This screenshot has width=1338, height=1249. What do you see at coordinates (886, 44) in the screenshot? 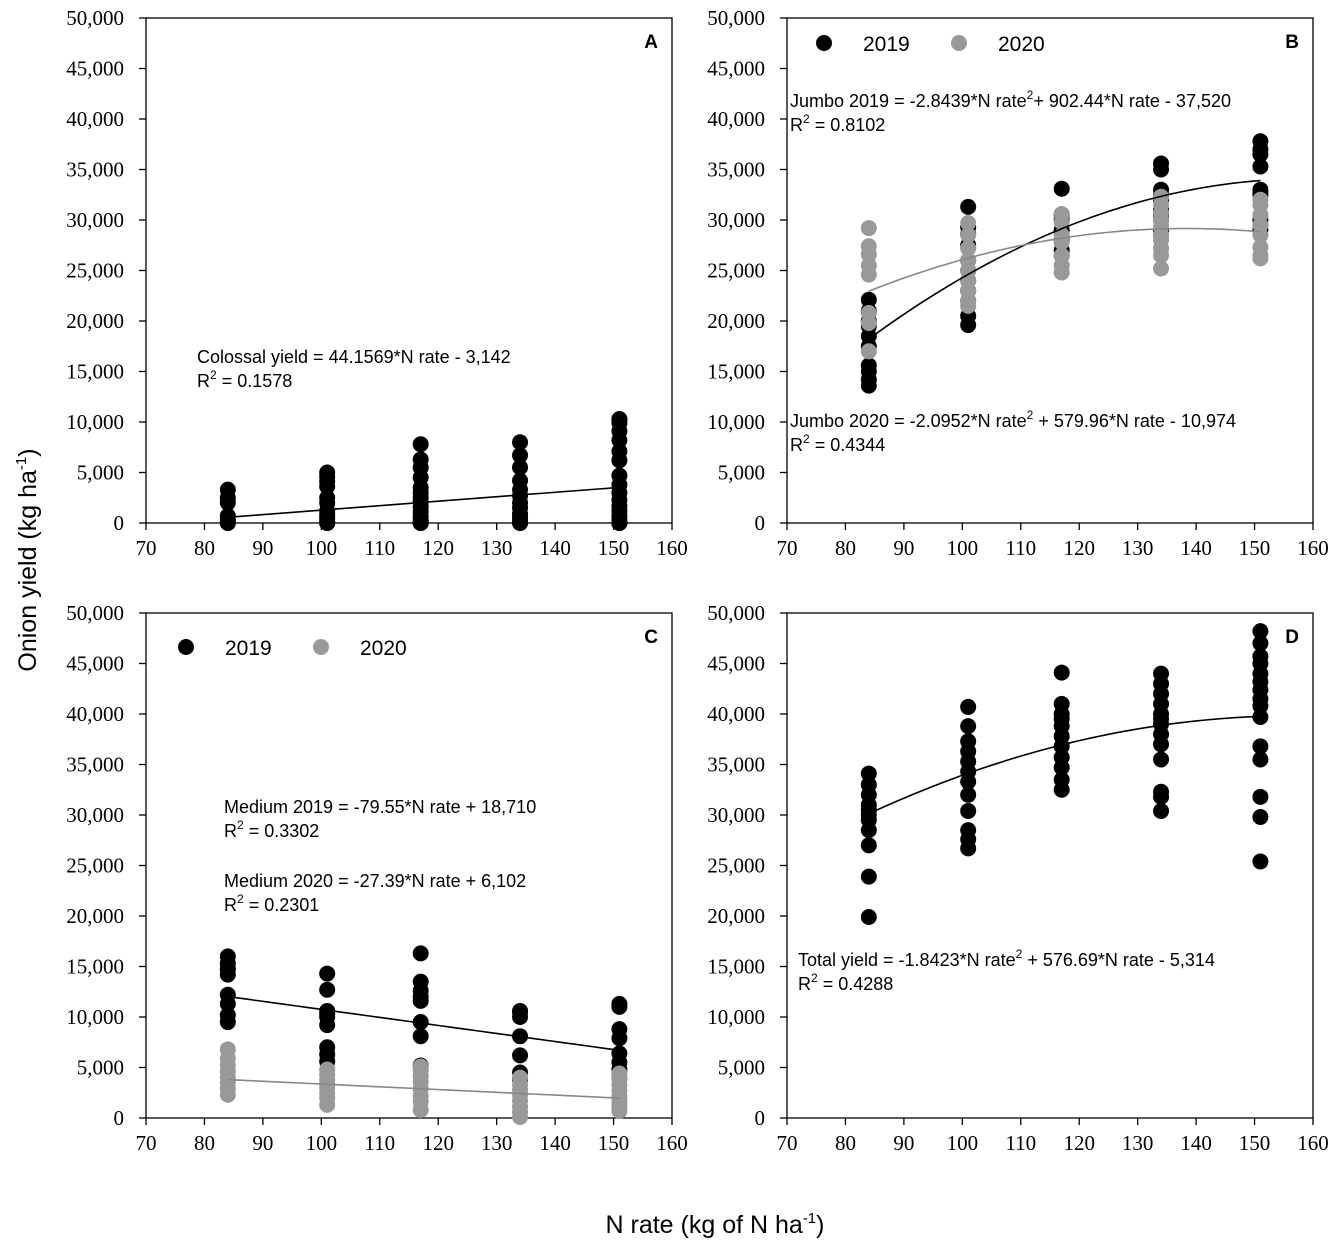
I see `legend-label: 2019` at bounding box center [886, 44].